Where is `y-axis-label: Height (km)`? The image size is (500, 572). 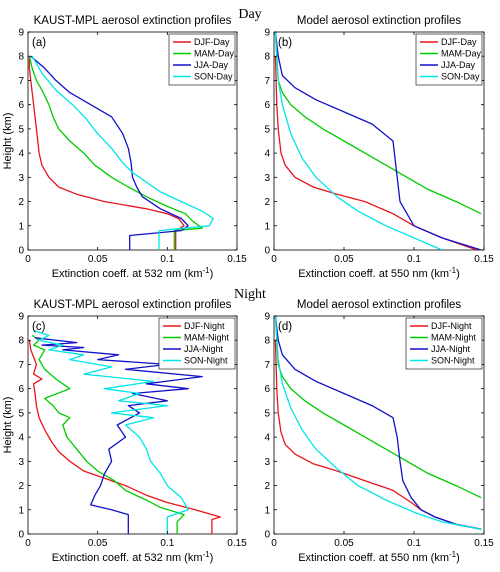
y-axis-label: Height (km) is located at coordinates (8, 141).